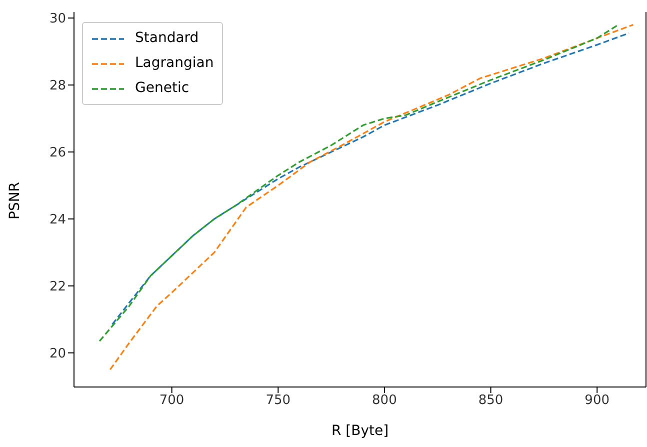 The width and height of the screenshot is (647, 447). Describe the element at coordinates (57, 86) in the screenshot. I see `y-tick-label: 28` at that location.